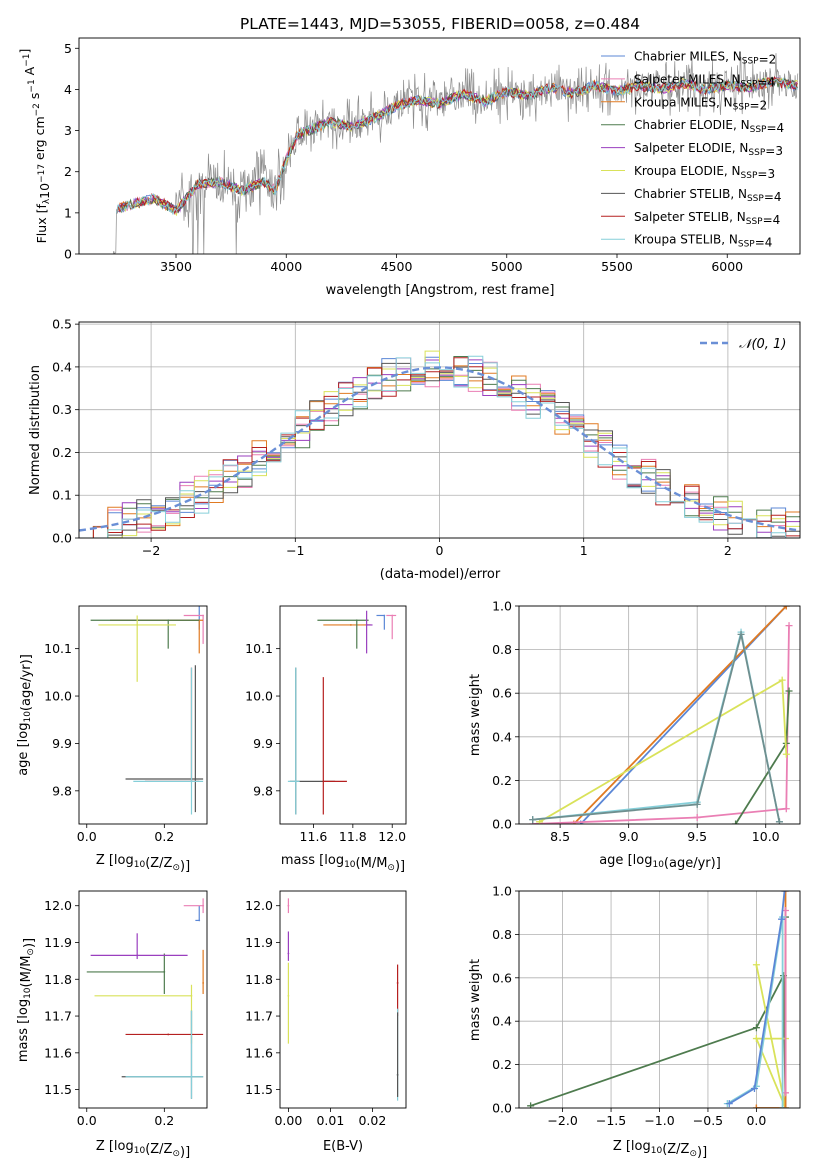 This screenshot has height=1170, width=819. Describe the element at coordinates (286, 266) in the screenshot. I see `x-tick-label: 4000` at that location.